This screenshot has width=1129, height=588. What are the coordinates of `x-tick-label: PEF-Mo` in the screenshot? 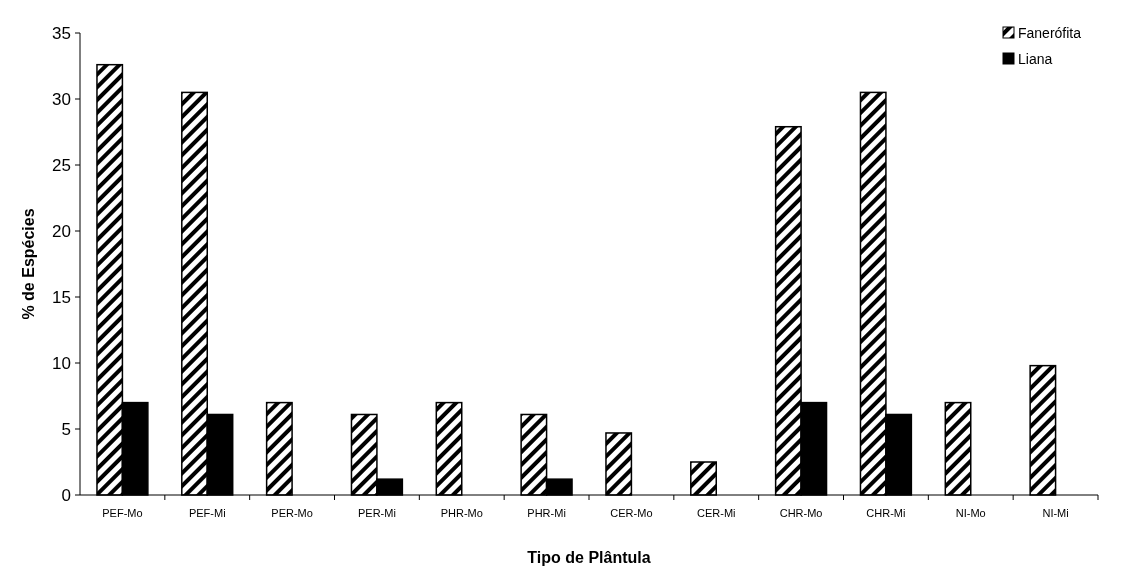 It's located at (122, 513).